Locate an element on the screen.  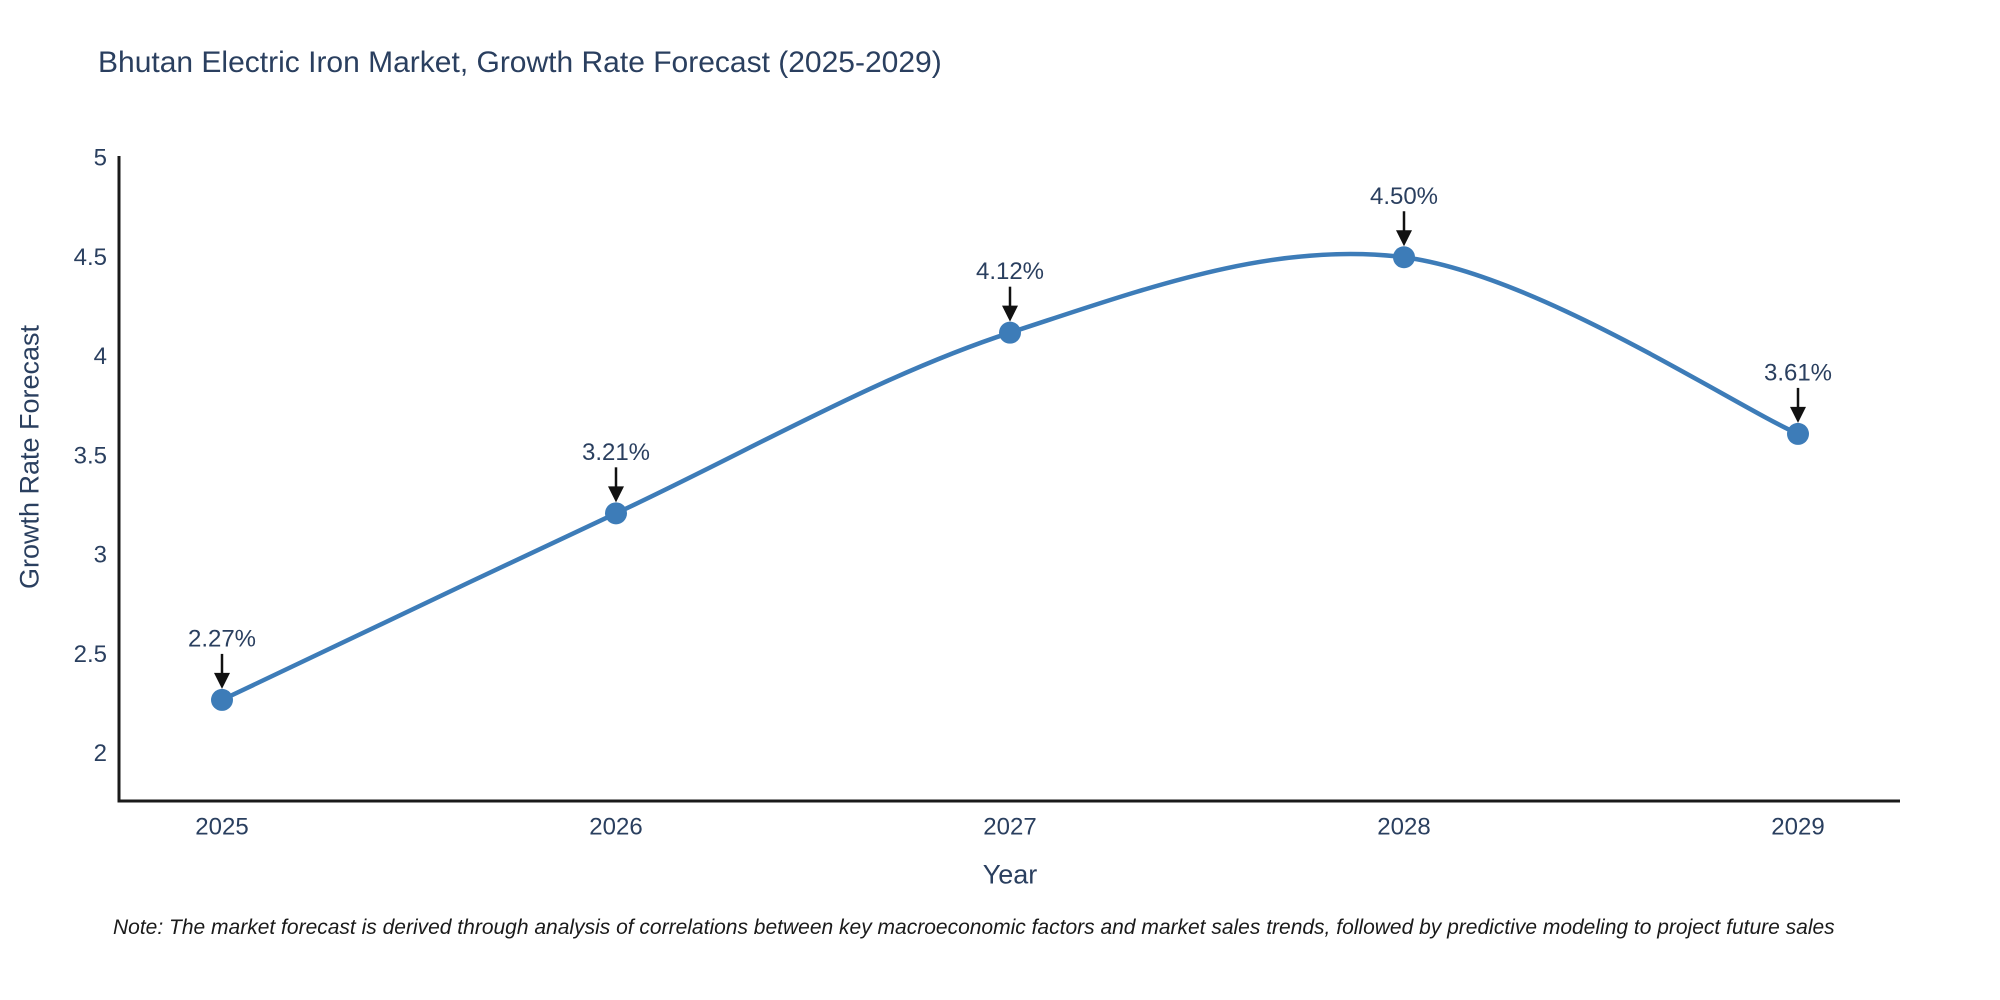
point-annotation: 2.27% is located at coordinates (222, 638).